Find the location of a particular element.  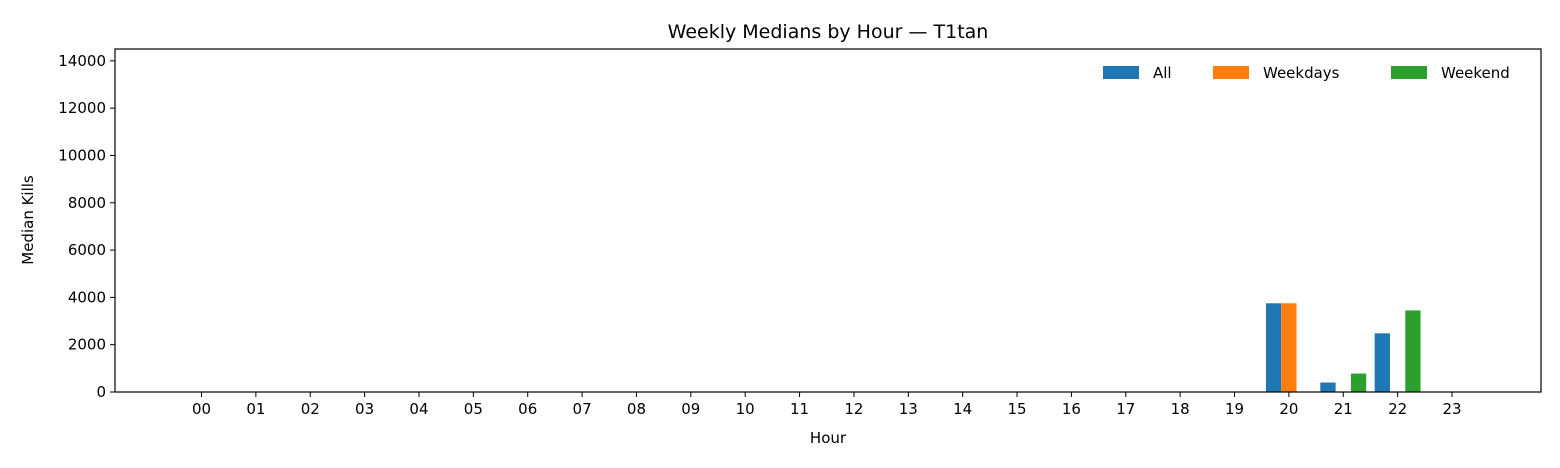

bars-group is located at coordinates (1343, 347).